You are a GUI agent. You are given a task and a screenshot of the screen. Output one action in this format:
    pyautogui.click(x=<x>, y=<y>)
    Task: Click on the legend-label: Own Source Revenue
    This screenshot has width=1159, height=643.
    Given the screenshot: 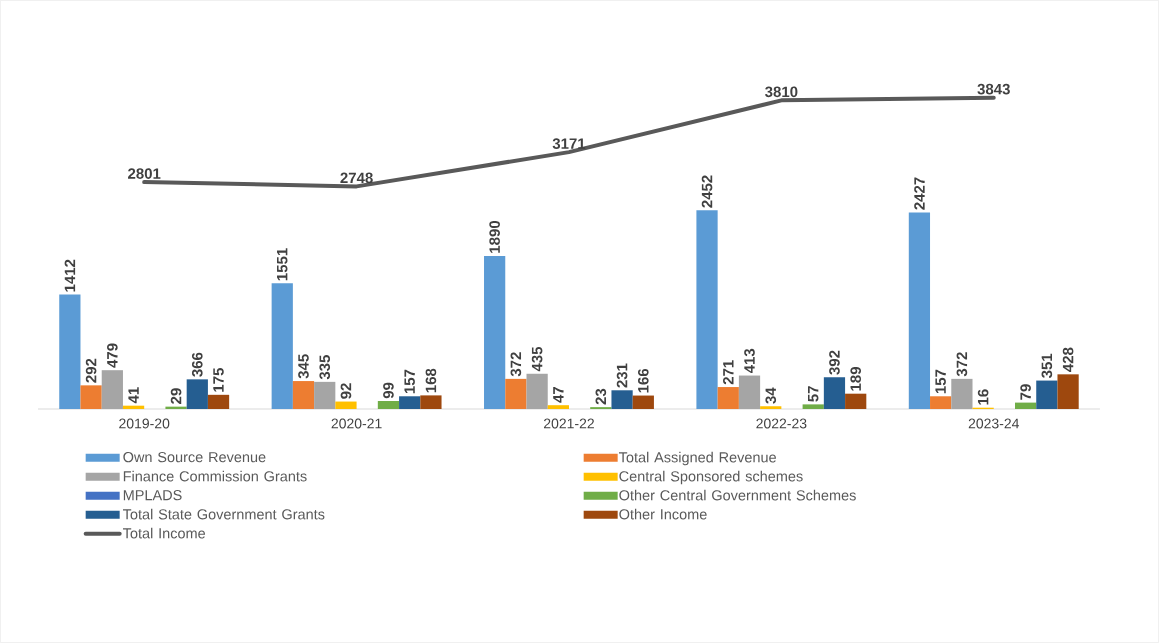 What is the action you would take?
    pyautogui.click(x=194, y=457)
    